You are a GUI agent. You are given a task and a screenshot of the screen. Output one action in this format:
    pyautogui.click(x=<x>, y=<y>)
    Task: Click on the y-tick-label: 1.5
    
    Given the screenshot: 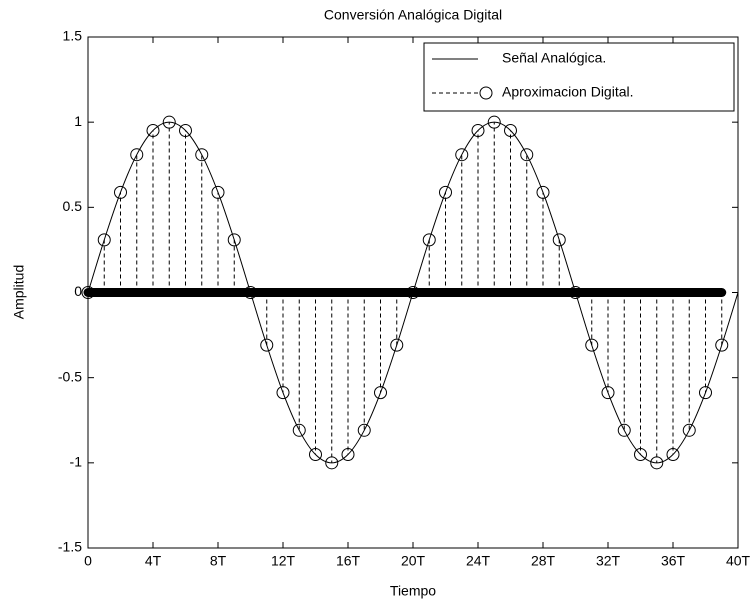 What is the action you would take?
    pyautogui.click(x=73, y=36)
    